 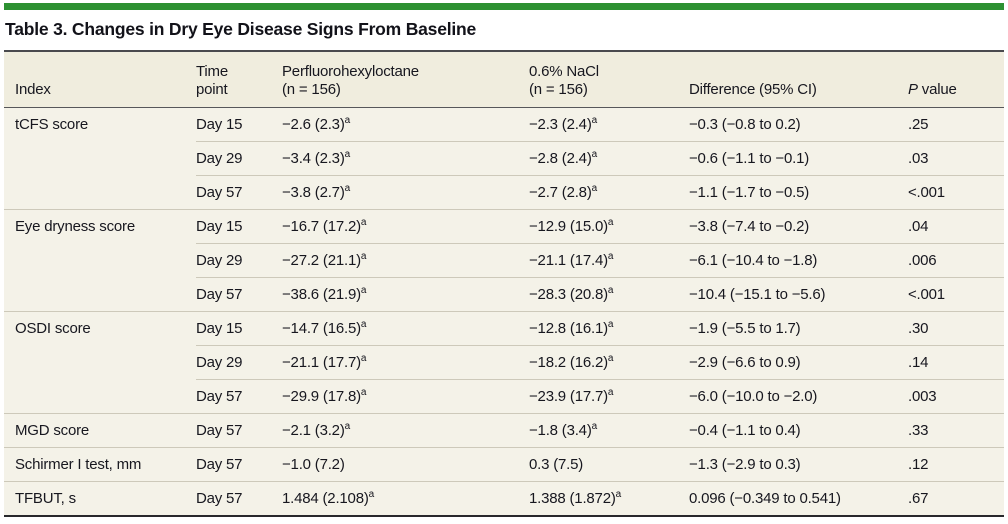 What do you see at coordinates (313, 124) in the screenshot?
I see `drug-value: −2.6 (2.3)` at bounding box center [313, 124].